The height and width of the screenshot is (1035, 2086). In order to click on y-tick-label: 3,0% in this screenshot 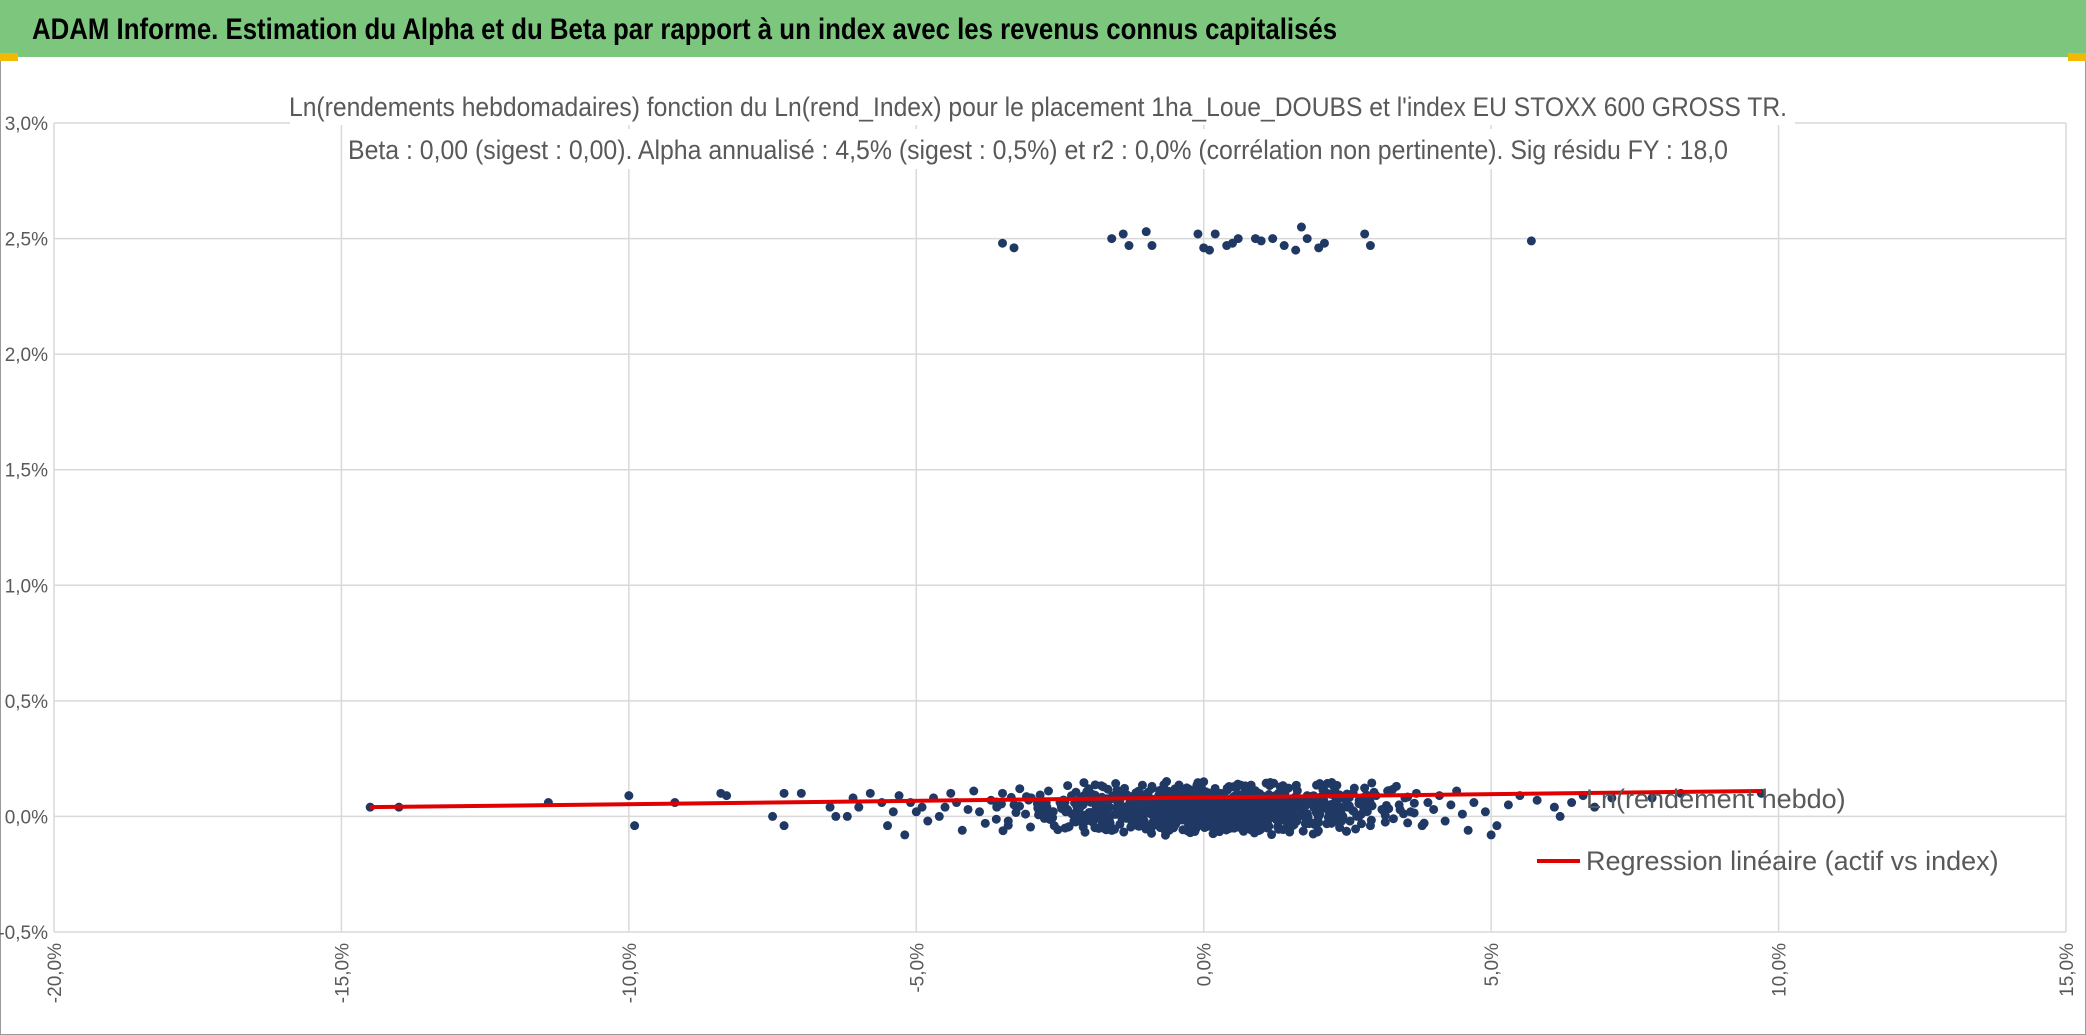, I will do `click(26, 124)`.